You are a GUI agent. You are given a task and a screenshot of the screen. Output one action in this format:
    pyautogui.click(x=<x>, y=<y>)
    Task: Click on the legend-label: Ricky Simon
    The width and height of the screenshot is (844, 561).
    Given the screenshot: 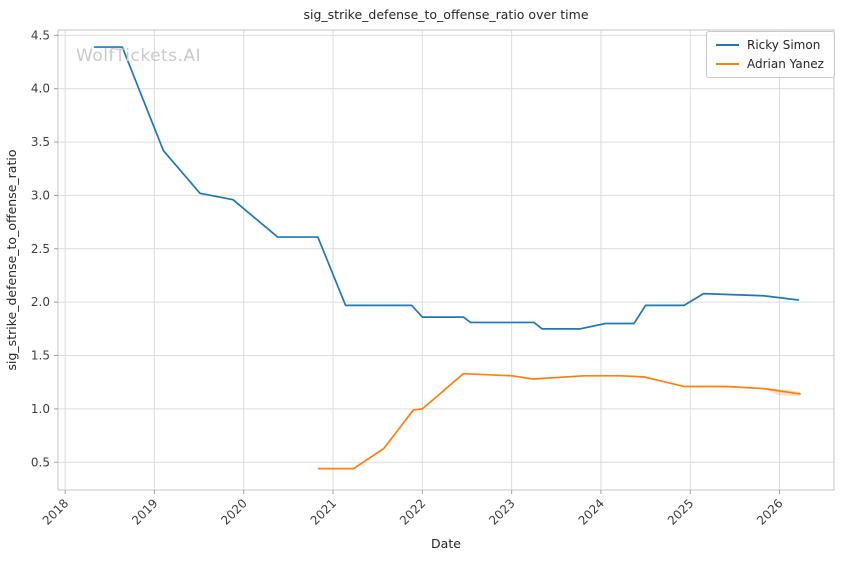 What is the action you would take?
    pyautogui.click(x=784, y=45)
    